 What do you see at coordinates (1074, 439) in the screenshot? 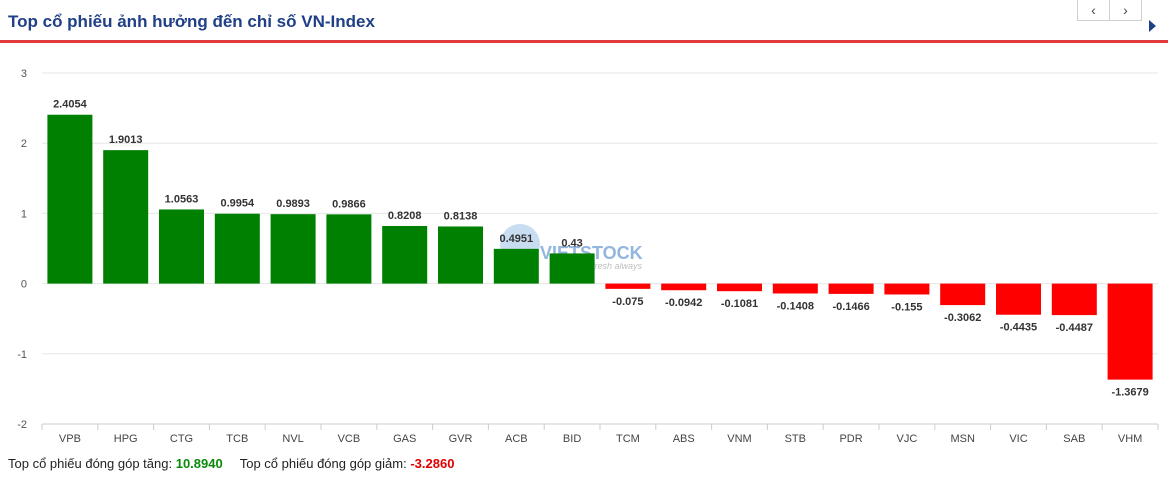
I see `x-tick-label: SAB` at bounding box center [1074, 439].